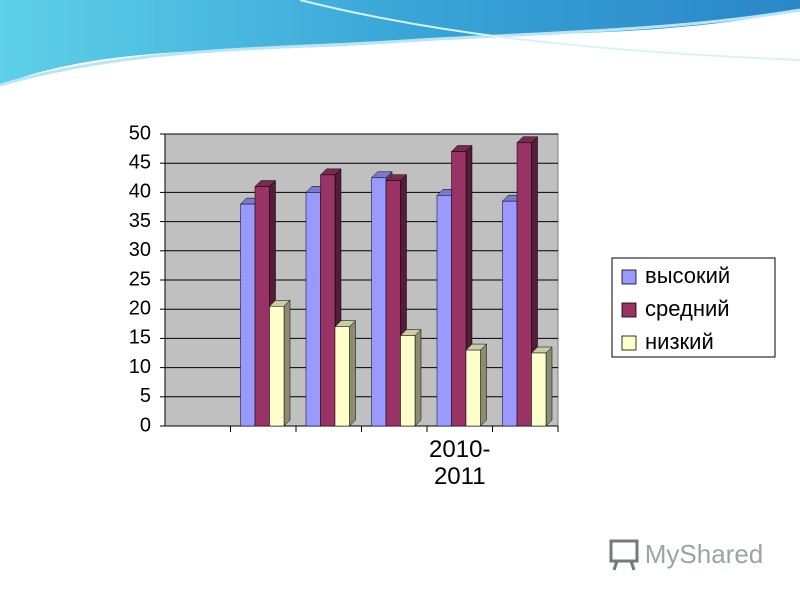  What do you see at coordinates (140, 133) in the screenshot?
I see `y-tick-label: 50` at bounding box center [140, 133].